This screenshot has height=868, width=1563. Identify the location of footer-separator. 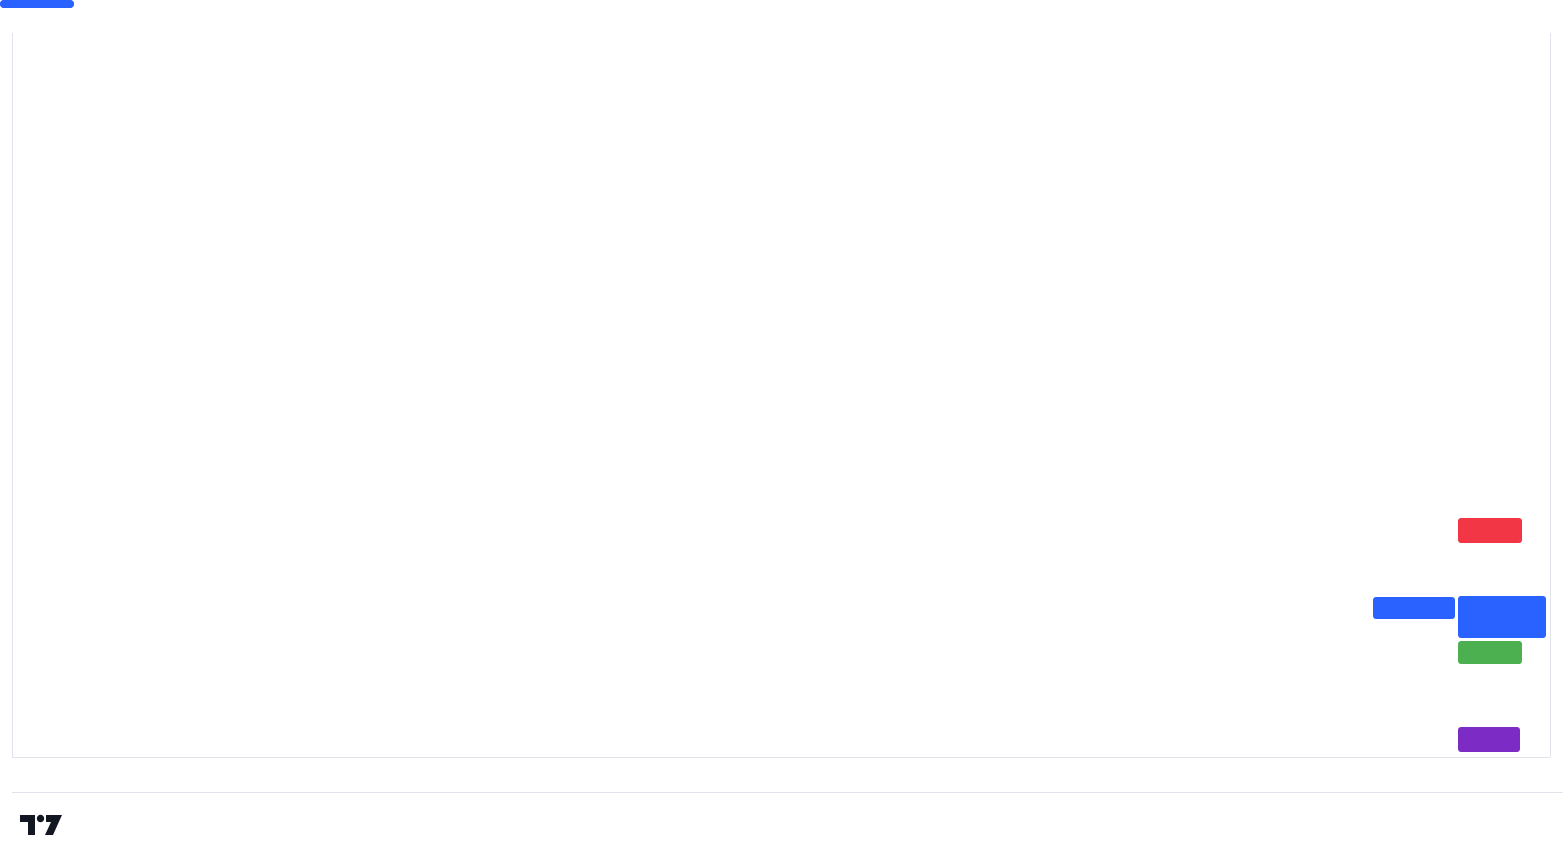
(787, 792).